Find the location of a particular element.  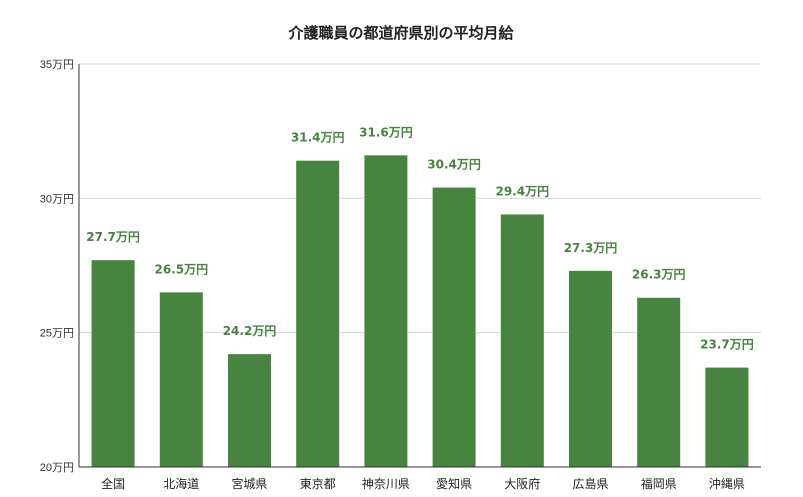

y-tick-label: 20万円 is located at coordinates (57, 468).